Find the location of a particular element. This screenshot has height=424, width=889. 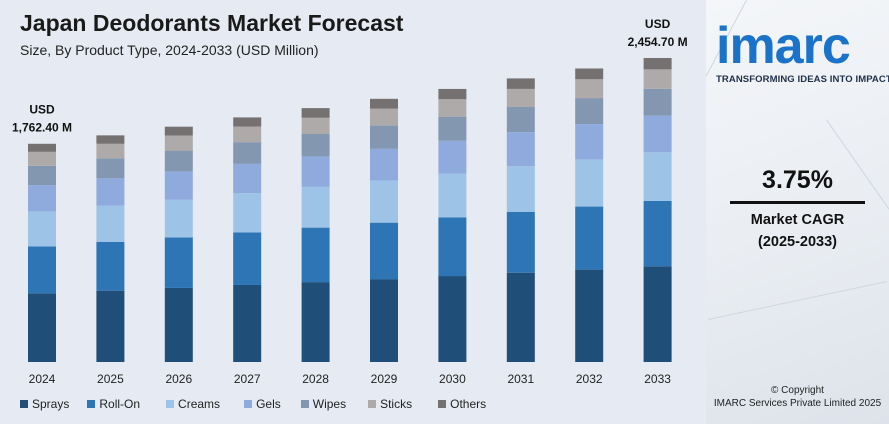

bar-segment-others-2027 is located at coordinates (247, 122).